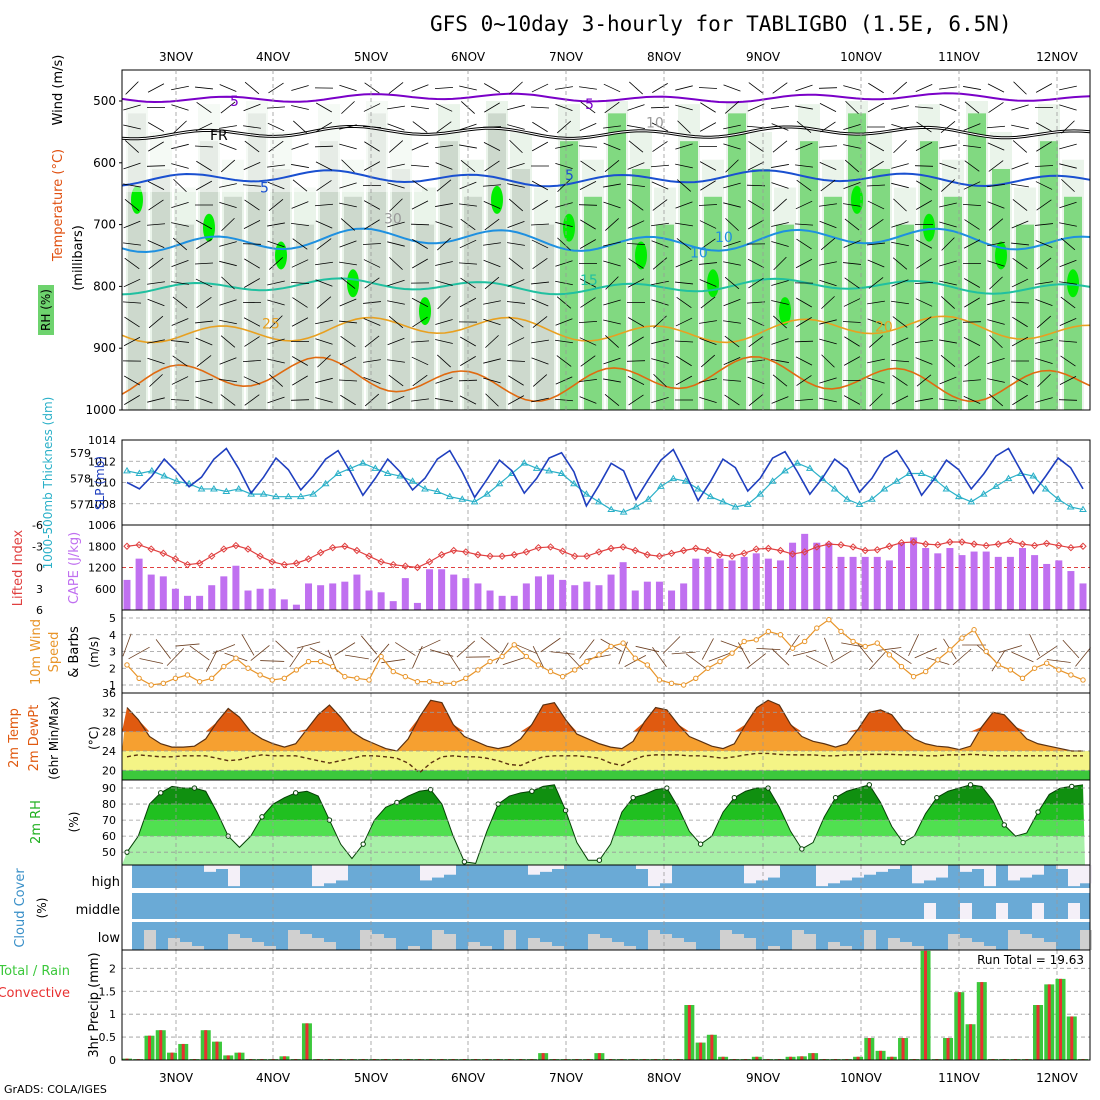 The width and height of the screenshot is (1100, 1100). Describe the element at coordinates (37, 525) in the screenshot. I see `li-tick-0: -6` at that location.